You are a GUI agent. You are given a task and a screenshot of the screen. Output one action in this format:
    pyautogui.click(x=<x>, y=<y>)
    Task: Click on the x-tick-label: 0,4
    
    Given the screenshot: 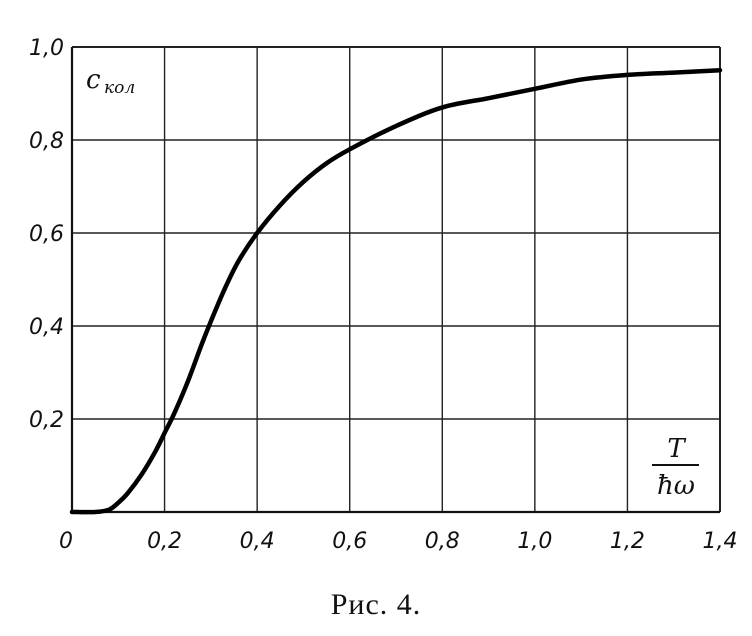 What is the action you would take?
    pyautogui.click(x=257, y=541)
    